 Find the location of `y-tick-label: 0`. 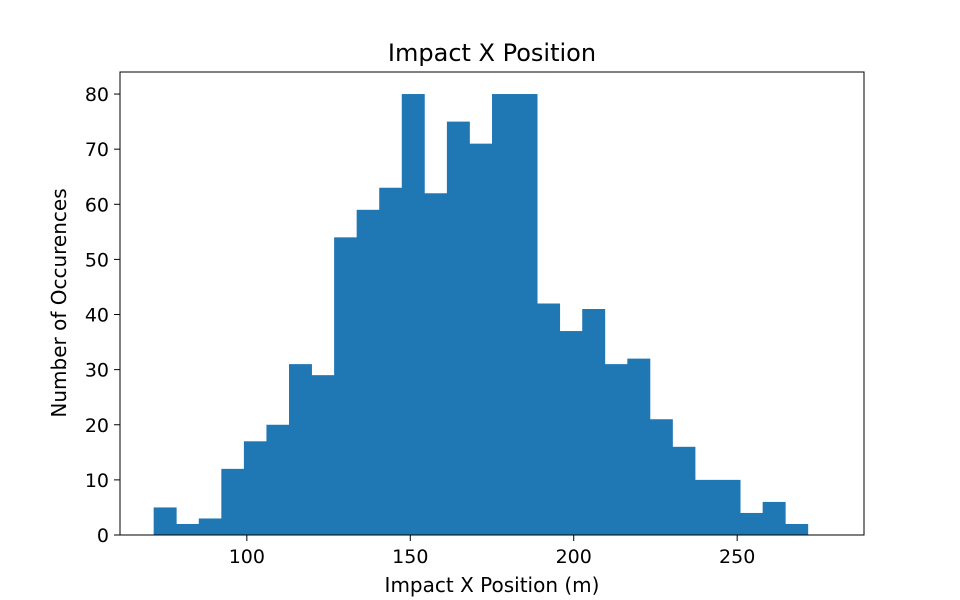

y-tick-label: 0 is located at coordinates (103, 536).